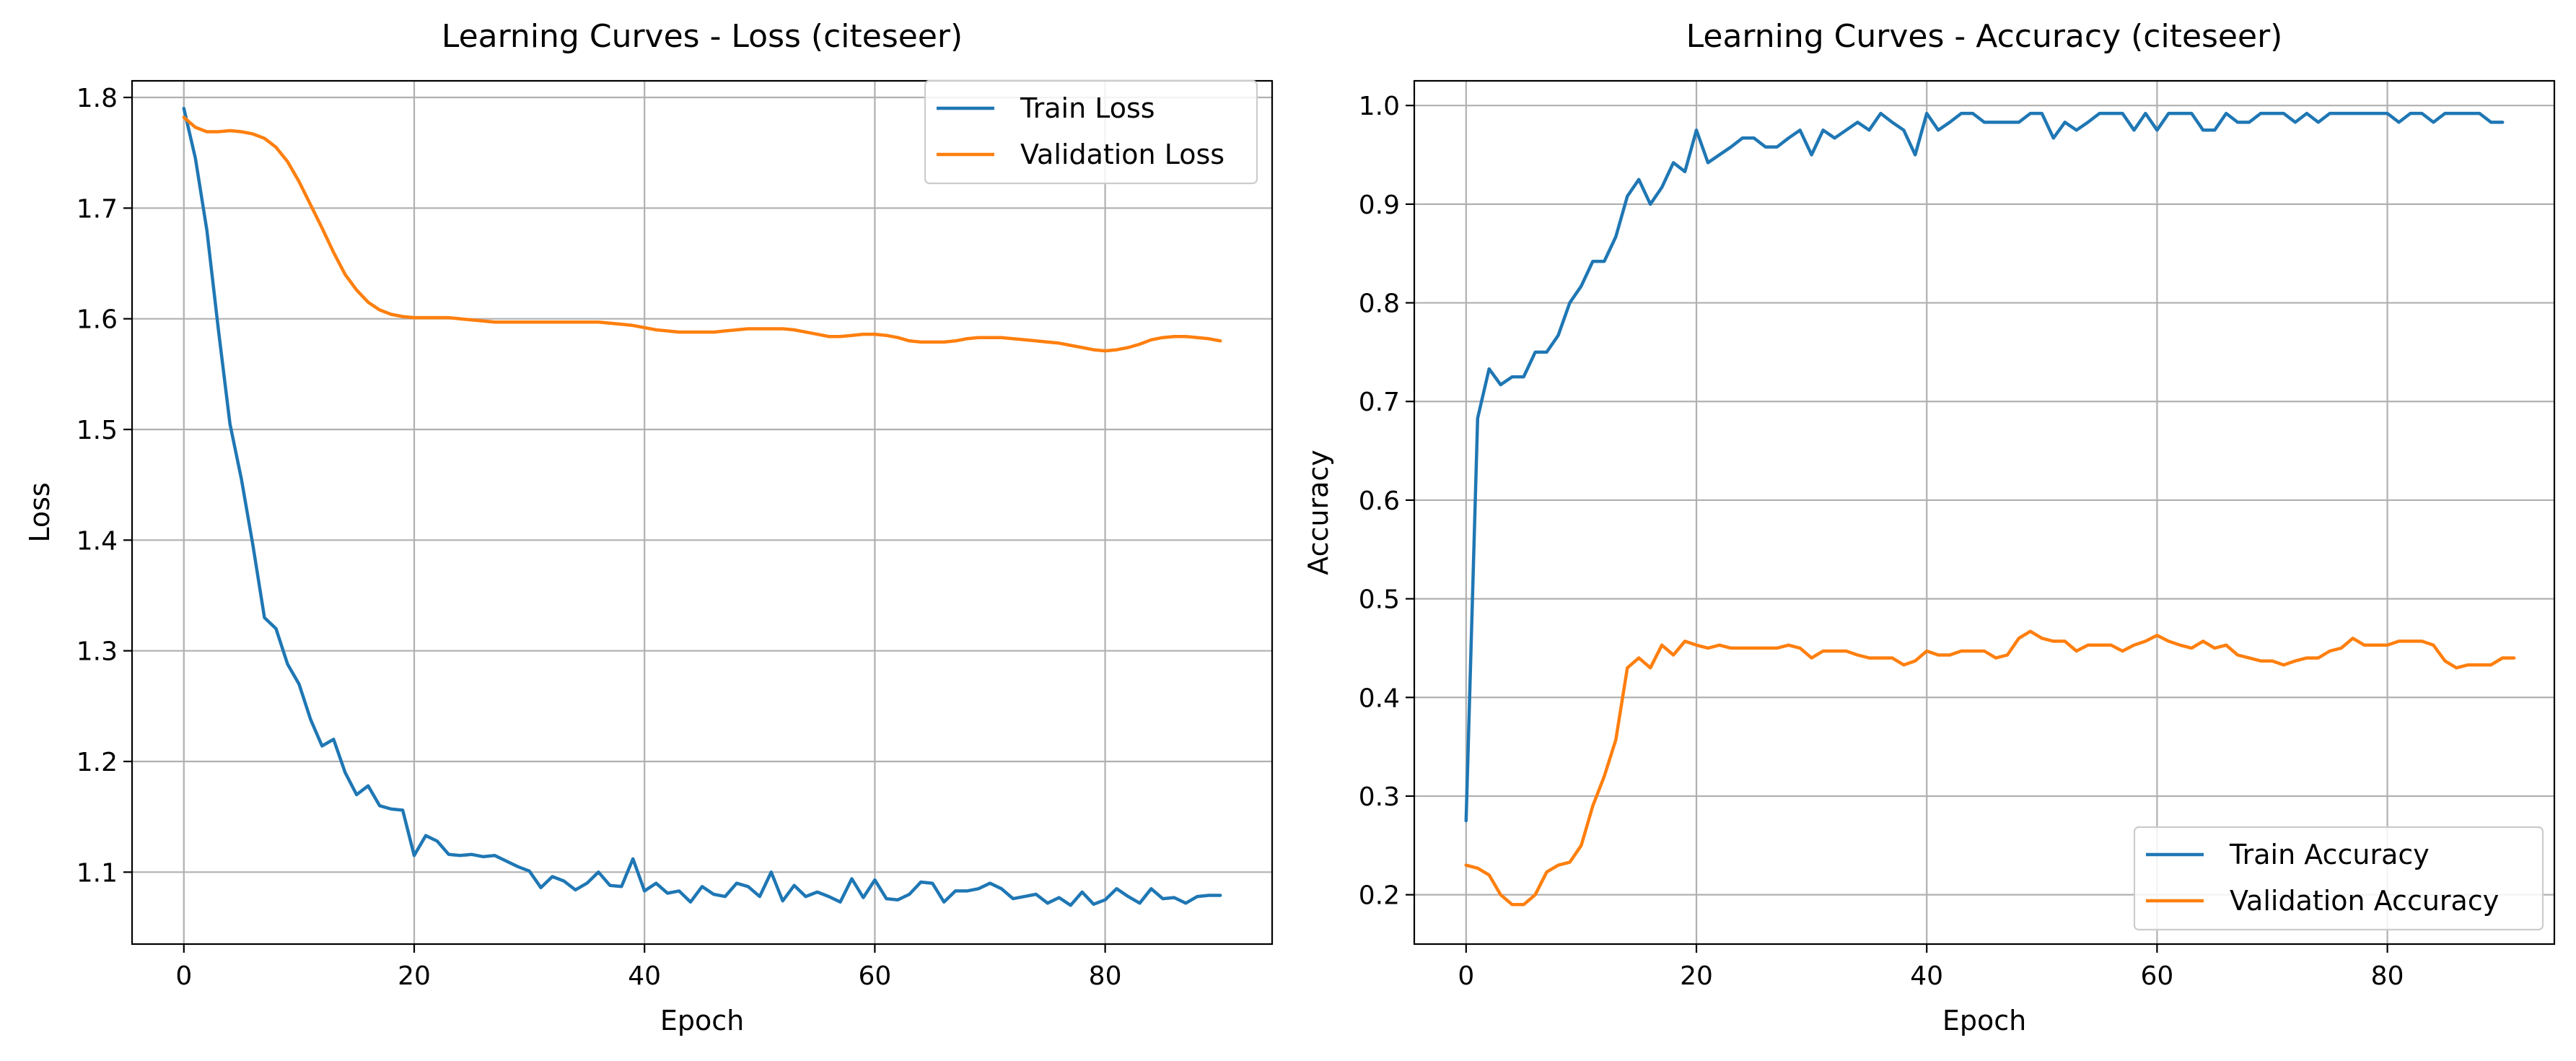 This screenshot has width=2576, height=1061. Describe the element at coordinates (1466, 976) in the screenshot. I see `accuracy-x-tick-label: 0` at that location.